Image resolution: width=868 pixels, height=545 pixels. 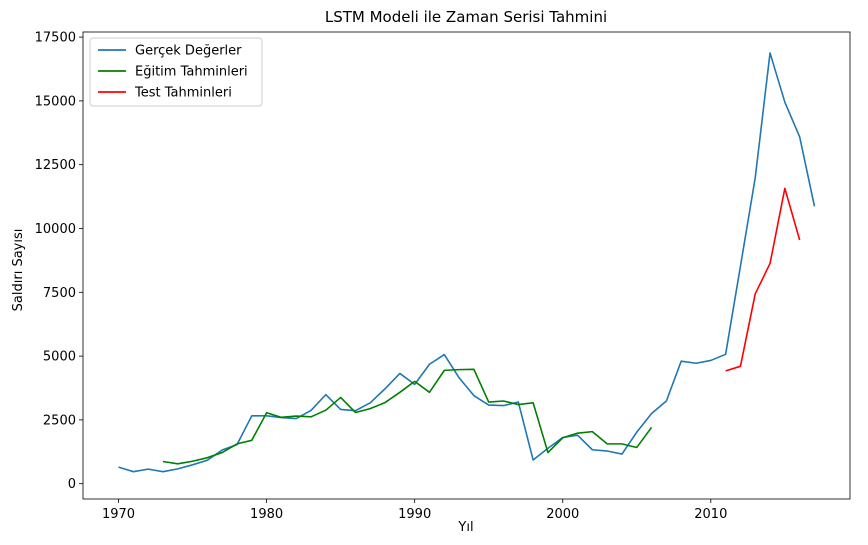 I want to click on x-tick-label: 1980, so click(x=266, y=514).